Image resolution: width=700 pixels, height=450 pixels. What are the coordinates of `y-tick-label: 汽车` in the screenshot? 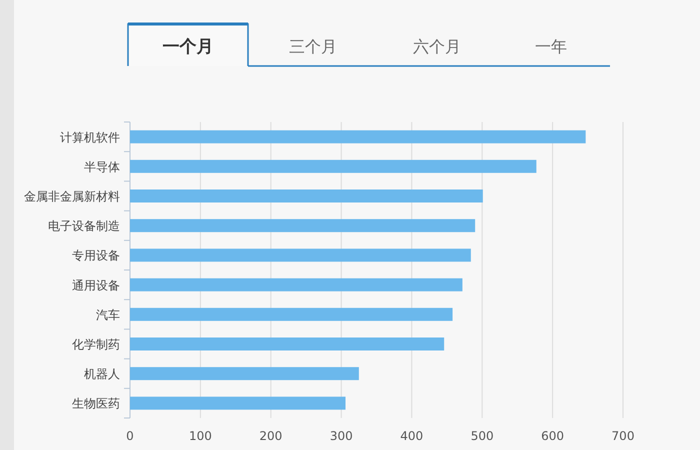 It's located at (108, 315).